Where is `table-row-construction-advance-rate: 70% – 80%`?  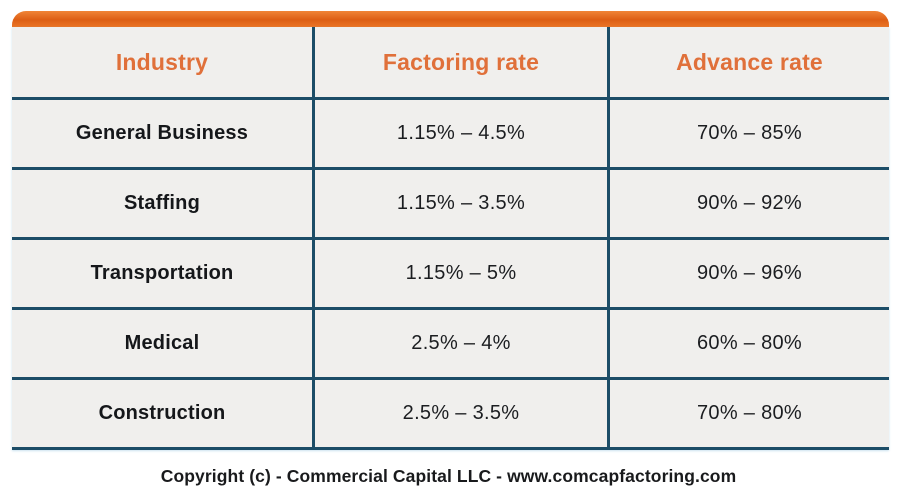
table-row-construction-advance-rate: 70% – 80% is located at coordinates (749, 413).